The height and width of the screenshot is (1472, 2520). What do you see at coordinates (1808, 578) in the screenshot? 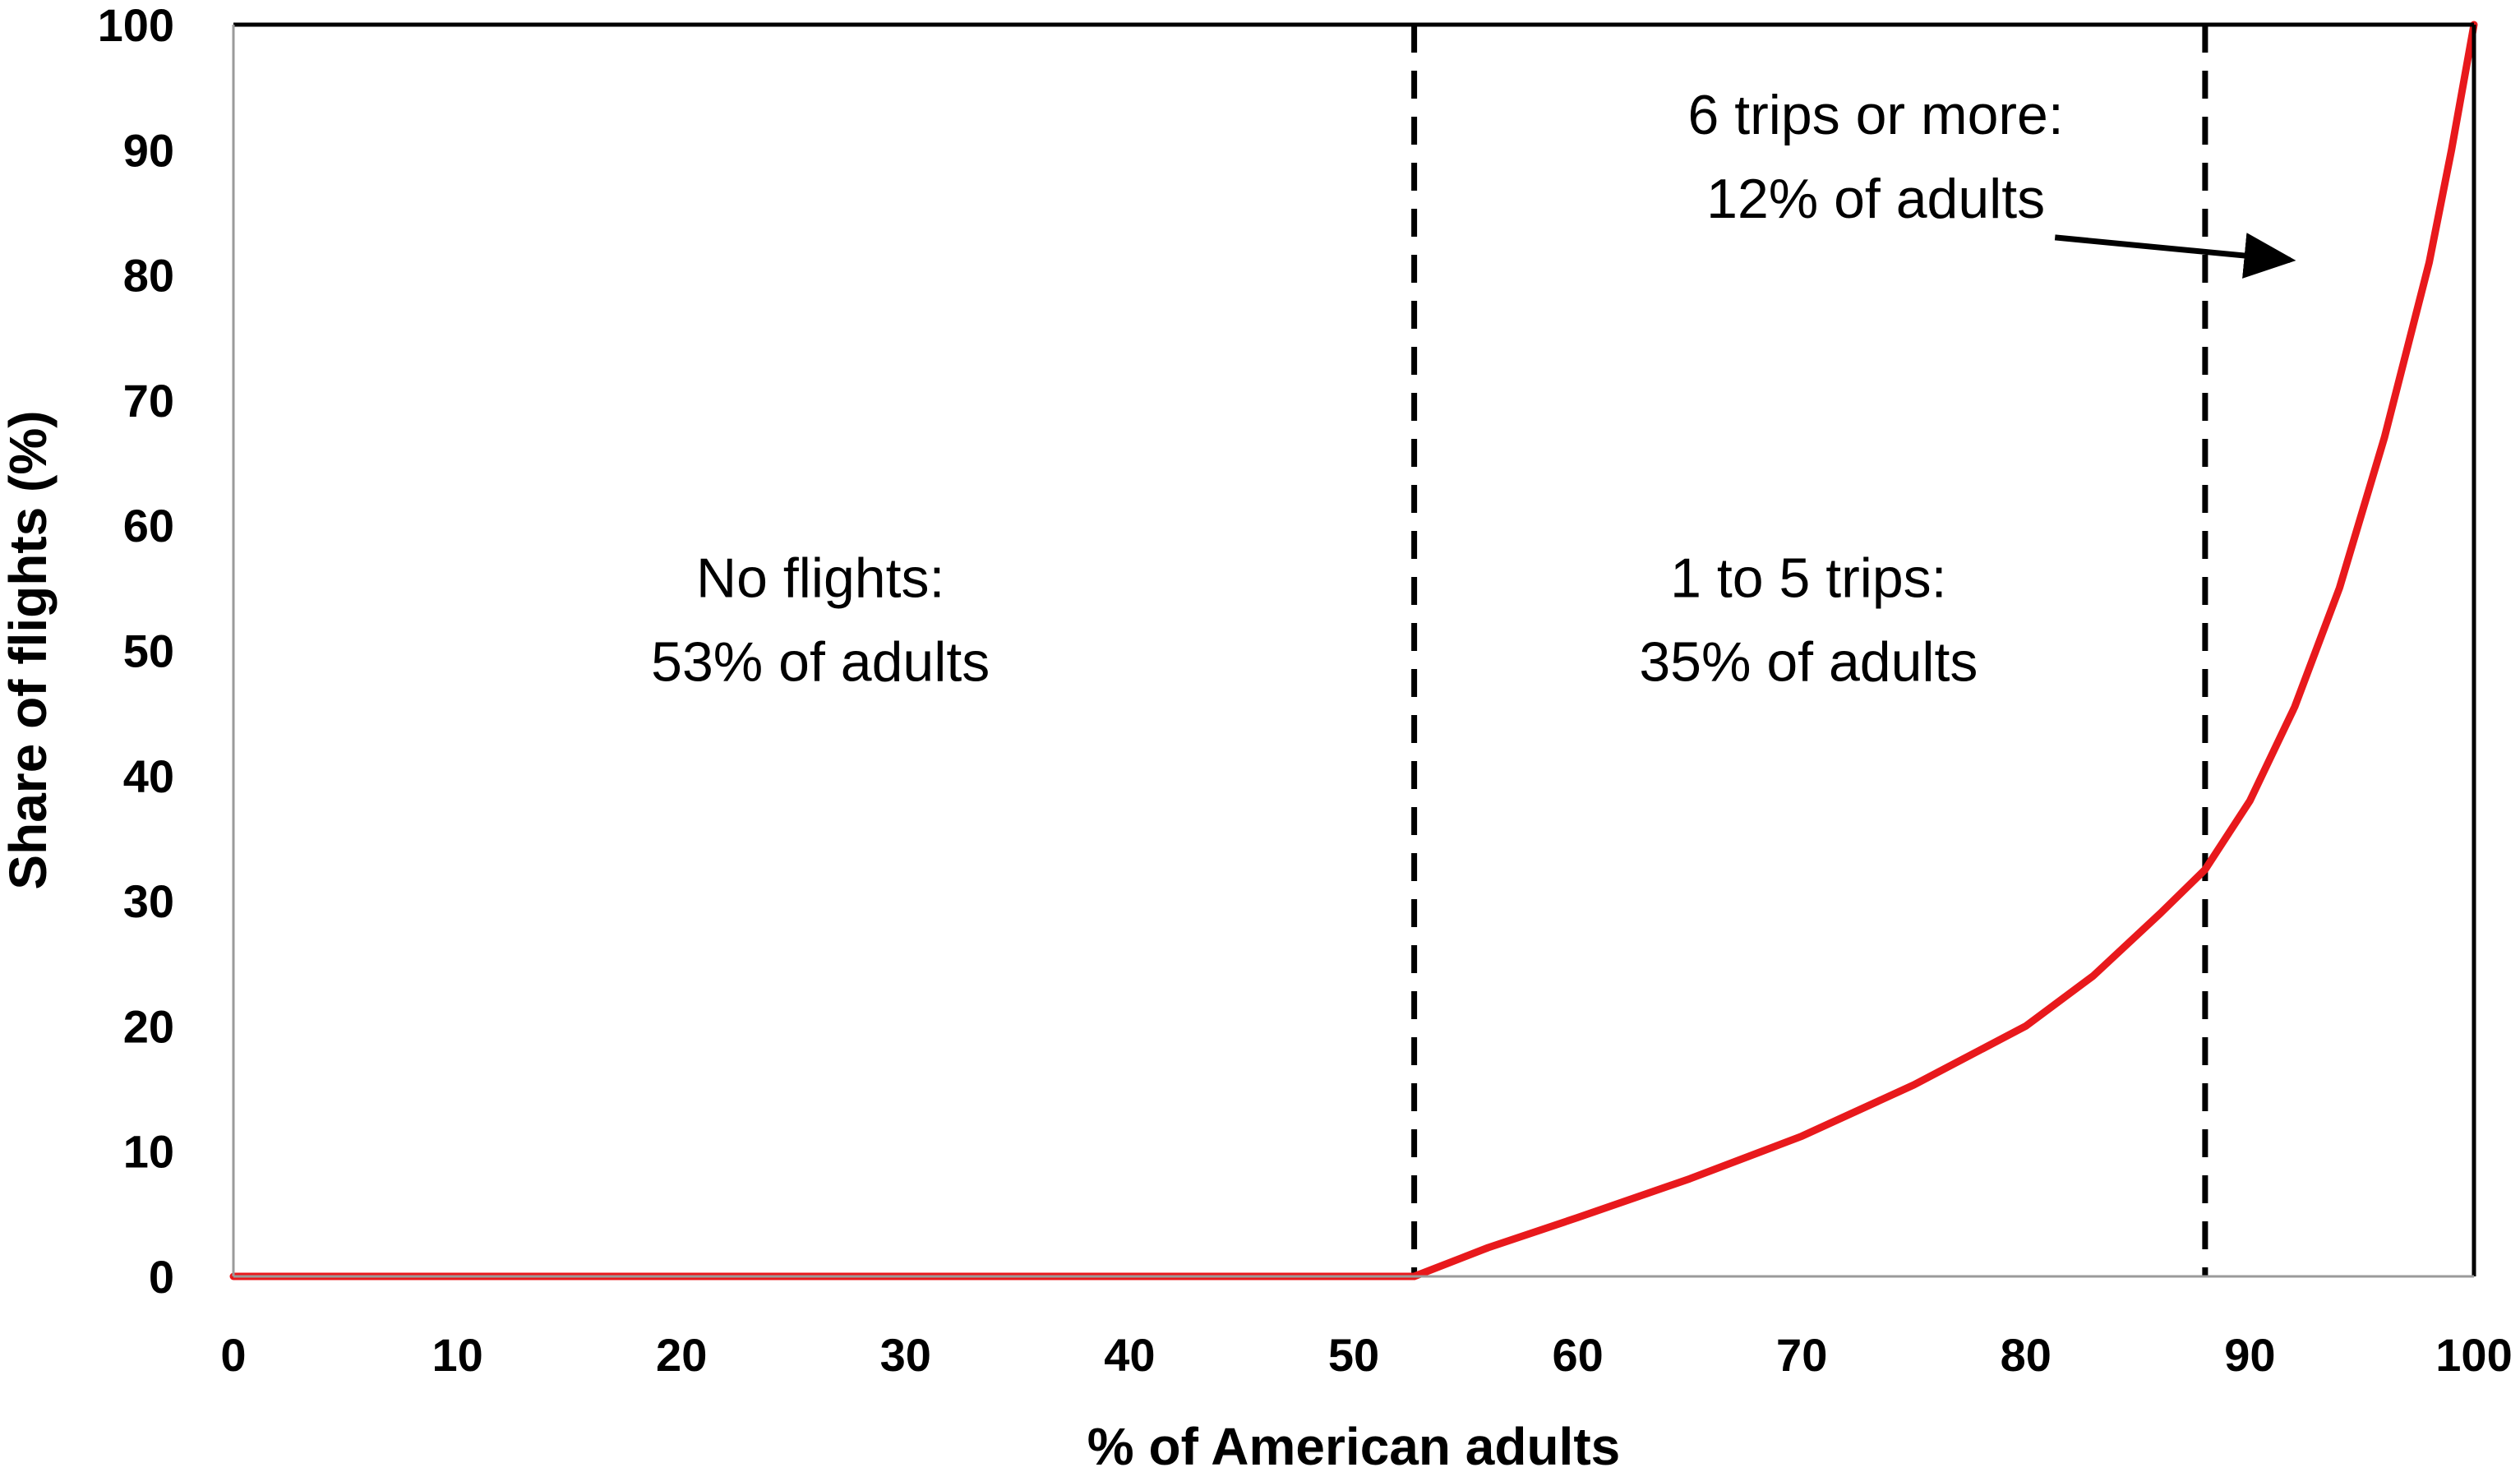
I see `annotation-text: 1 to 5 trips:` at bounding box center [1808, 578].